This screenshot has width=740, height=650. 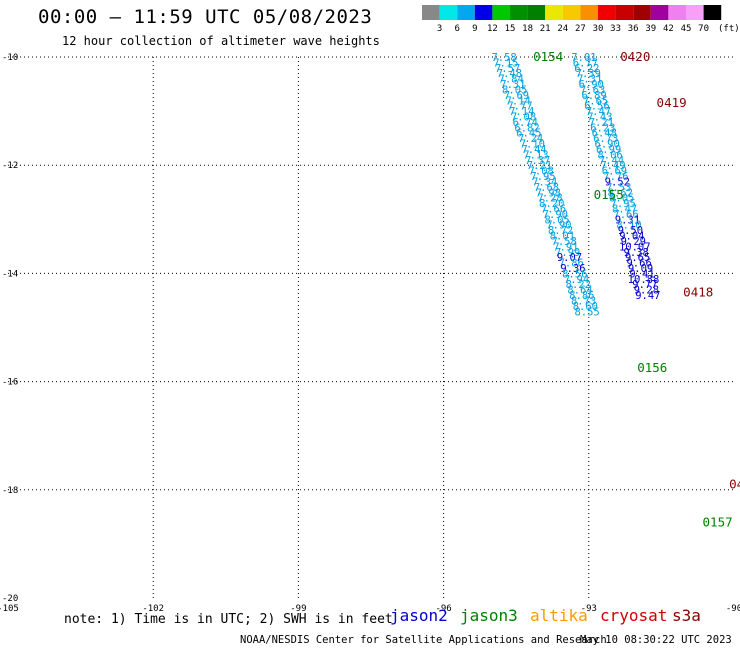 What do you see at coordinates (633, 242) in the screenshot?
I see `swh-value: 9.29` at bounding box center [633, 242].